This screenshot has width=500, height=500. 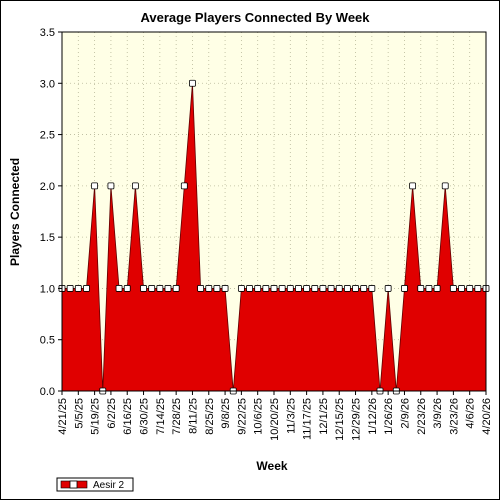 I want to click on x-tick-label: 7/14/25, so click(x=161, y=416).